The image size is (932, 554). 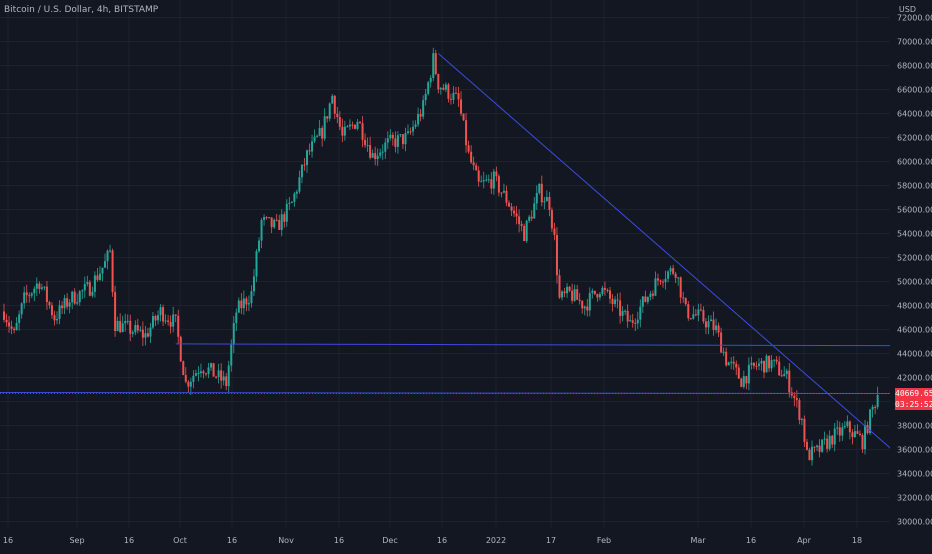 What do you see at coordinates (913, 405) in the screenshot?
I see `bar-countdown: 03:25:52` at bounding box center [913, 405].